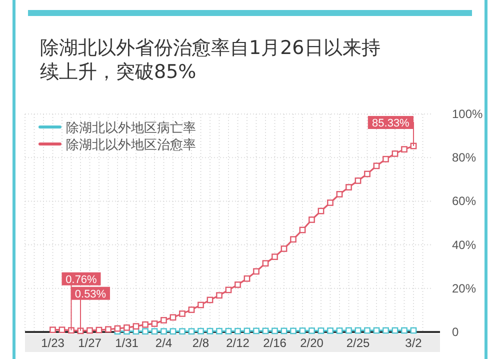 Image resolution: width=500 pixels, height=359 pixels. I want to click on data-label: 85.33%, so click(391, 123).